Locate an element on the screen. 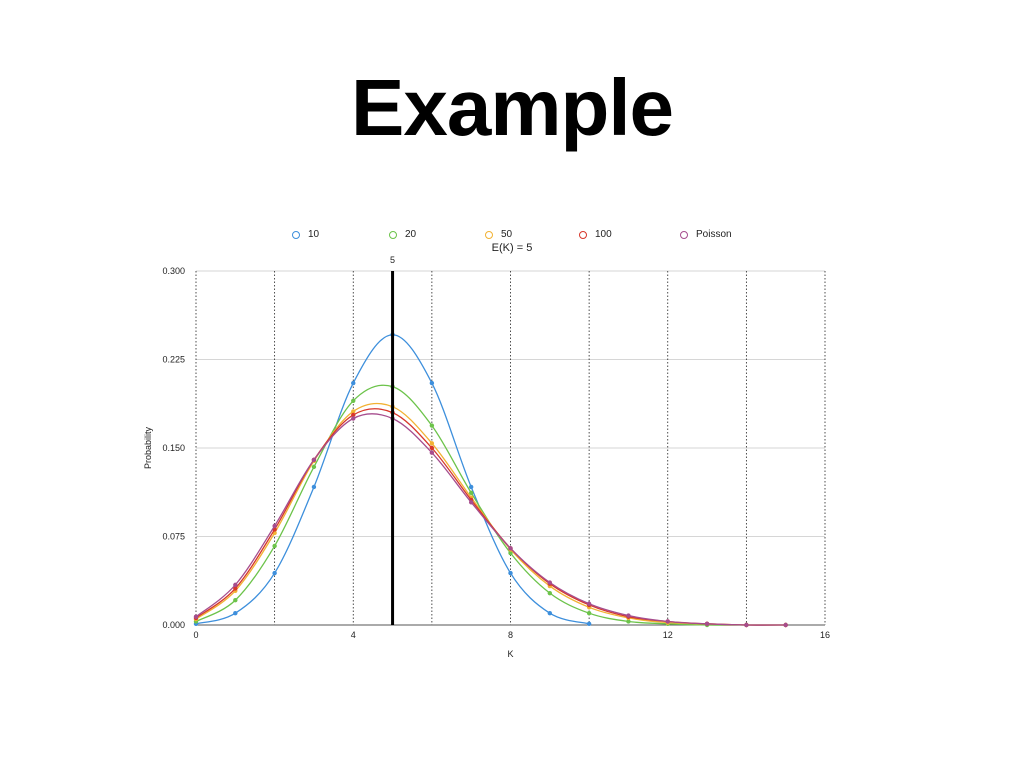 Image resolution: width=1024 pixels, height=768 pixels. legend-item-10: 10 is located at coordinates (305, 234).